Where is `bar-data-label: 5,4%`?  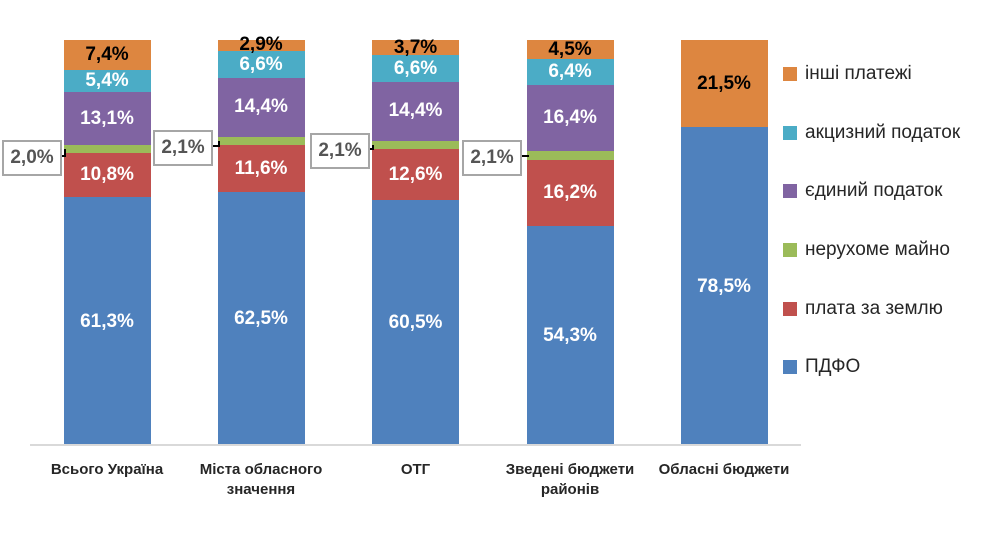 bar-data-label: 5,4% is located at coordinates (107, 80).